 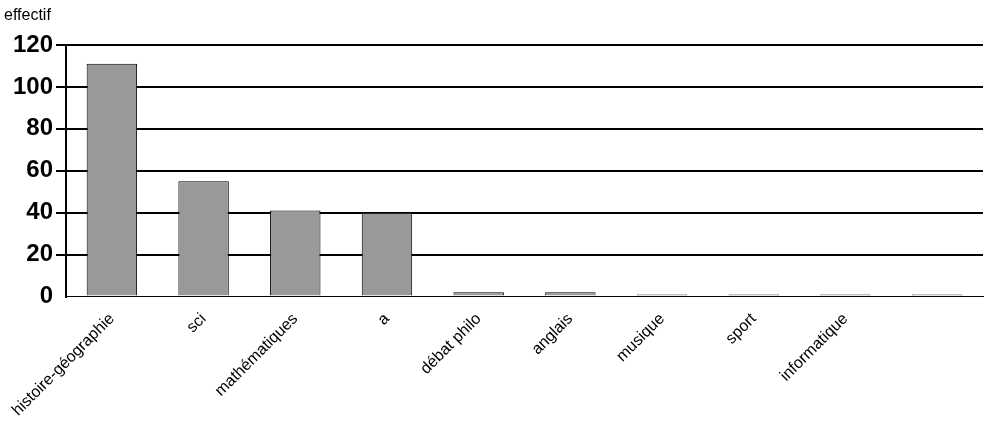 I want to click on y-tick-label: 100, so click(x=33, y=85).